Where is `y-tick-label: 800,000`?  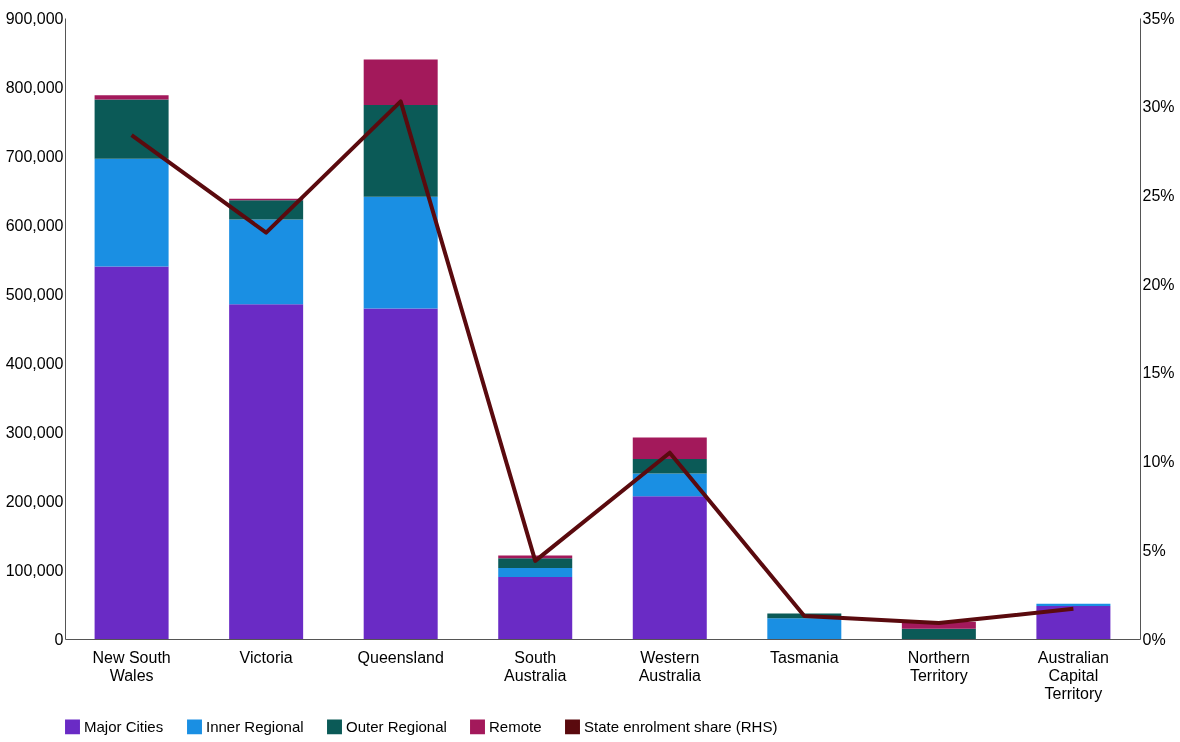 y-tick-label: 800,000 is located at coordinates (34, 87).